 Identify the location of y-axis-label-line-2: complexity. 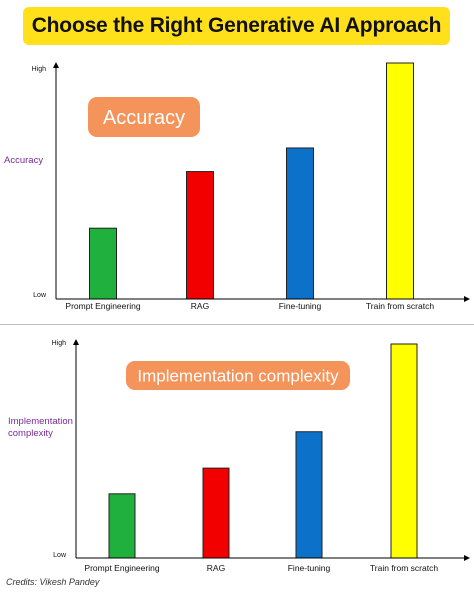
(30, 433).